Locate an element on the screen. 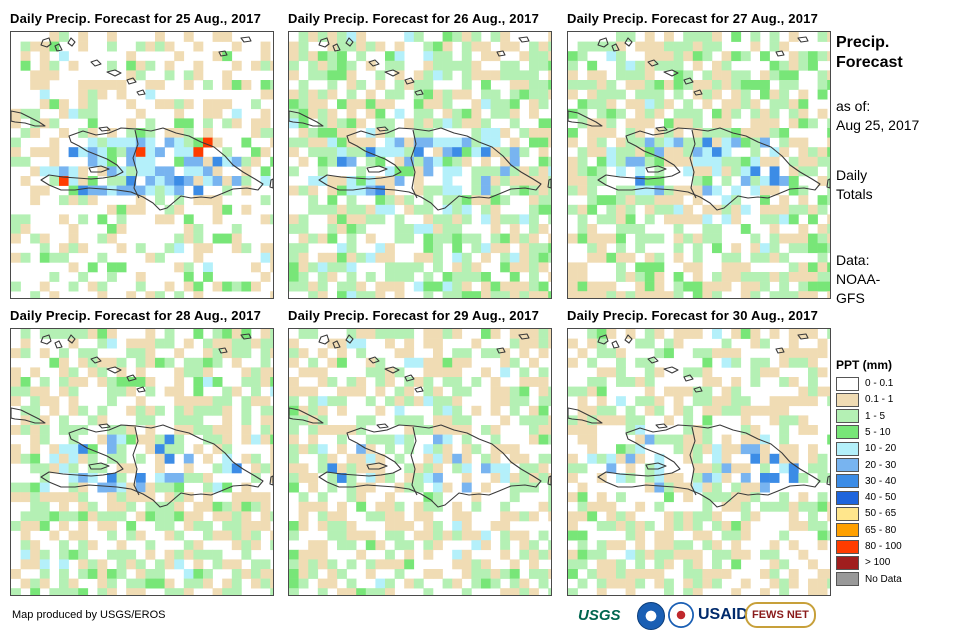 The image size is (970, 635). bahamas-island-outline is located at coordinates (46, 339).